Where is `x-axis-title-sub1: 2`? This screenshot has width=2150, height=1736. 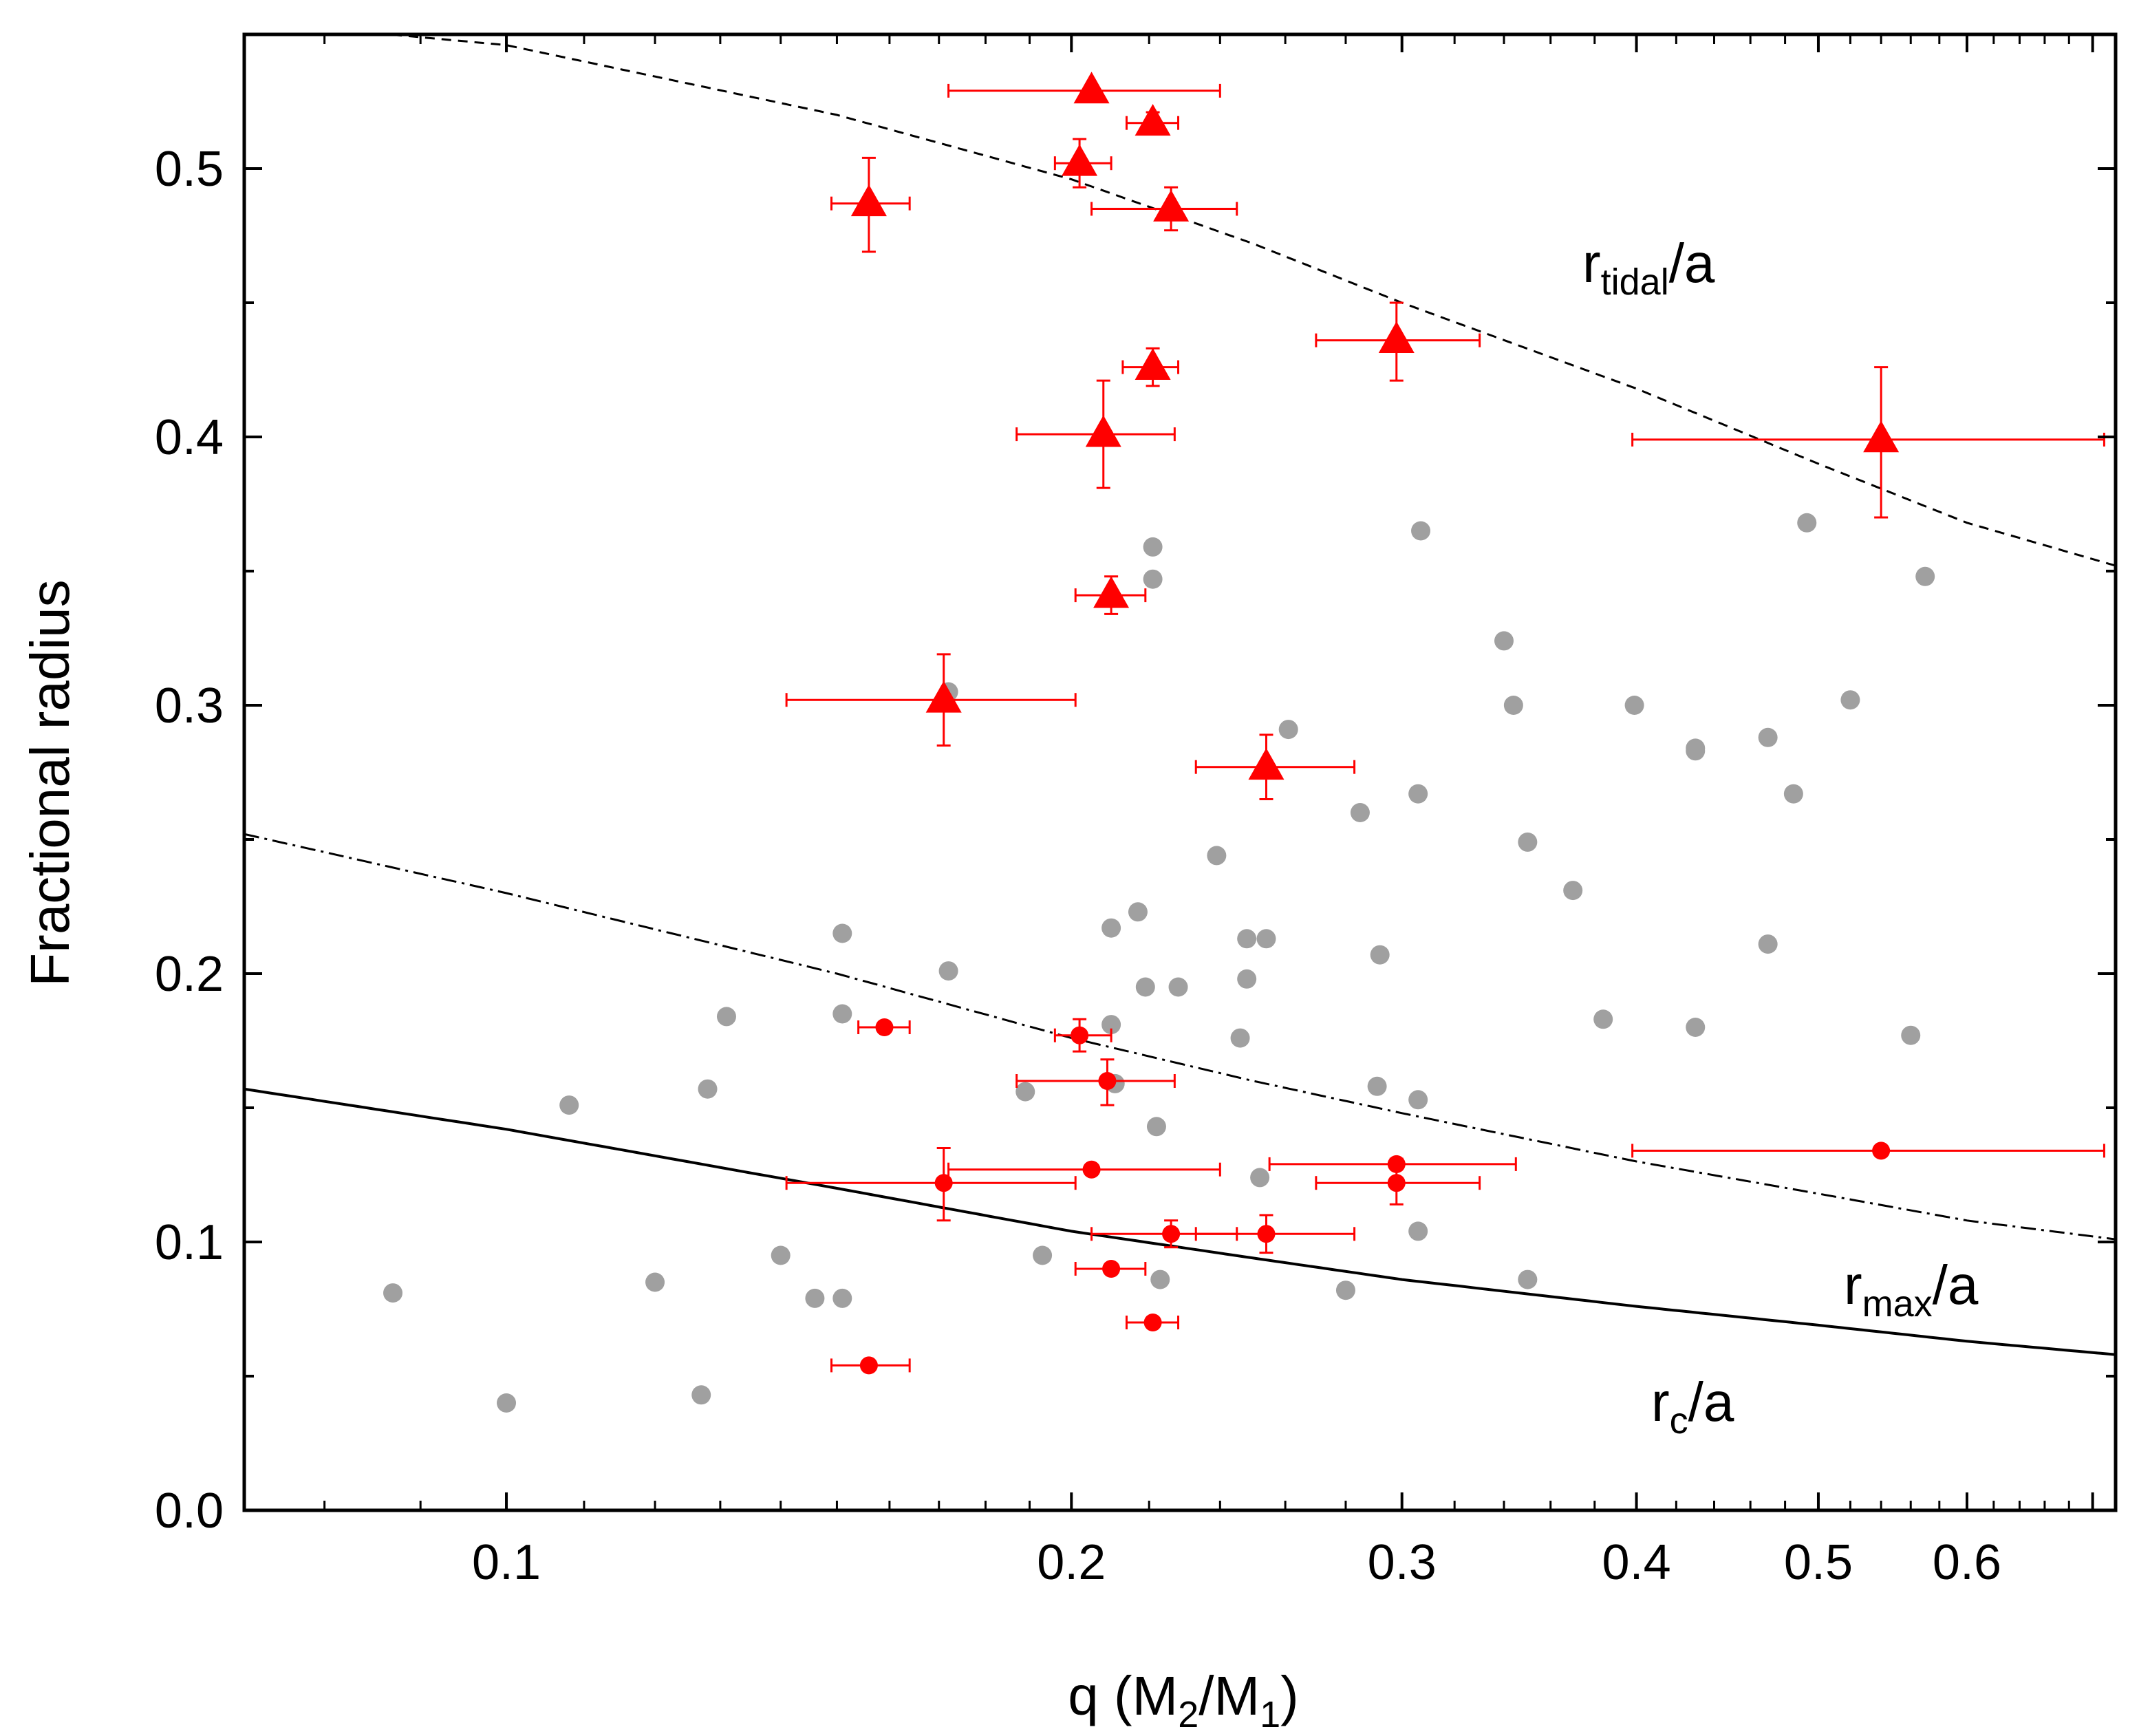 x-axis-title-sub1: 2 is located at coordinates (1188, 1714).